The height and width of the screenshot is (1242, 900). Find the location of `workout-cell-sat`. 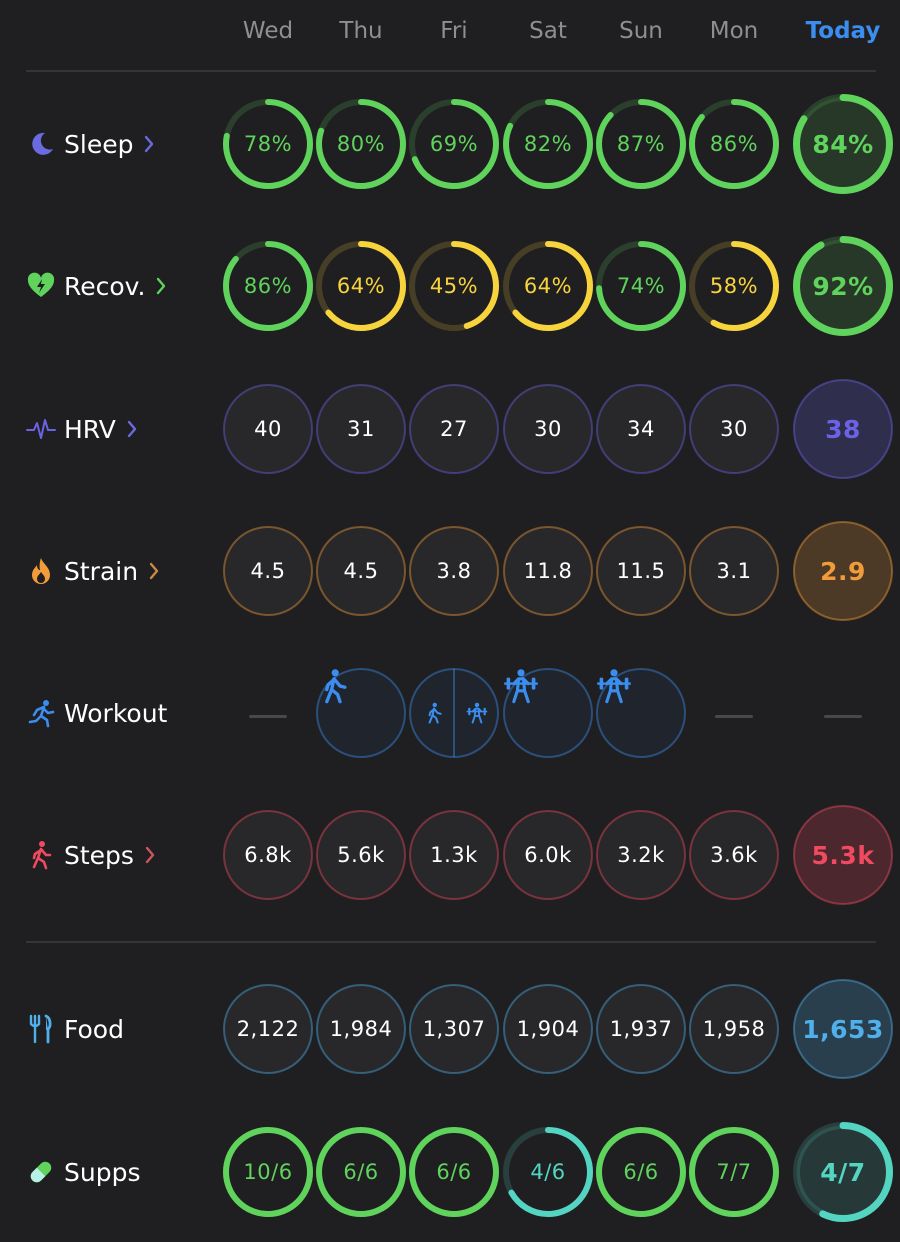

workout-cell-sat is located at coordinates (548, 713).